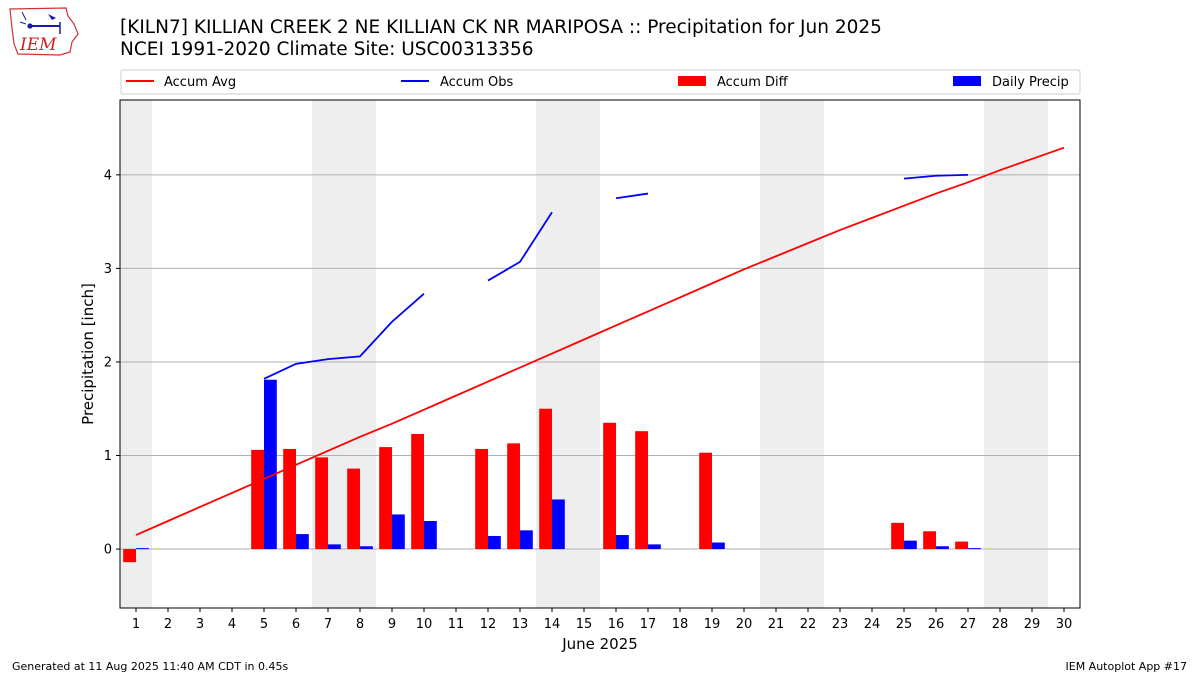 Image resolution: width=1200 pixels, height=675 pixels. I want to click on x-tick-label: 23, so click(840, 624).